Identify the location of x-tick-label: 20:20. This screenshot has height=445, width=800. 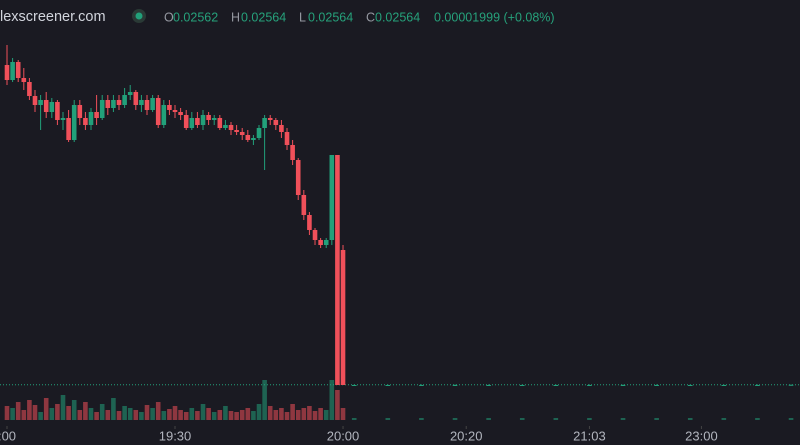
(466, 435).